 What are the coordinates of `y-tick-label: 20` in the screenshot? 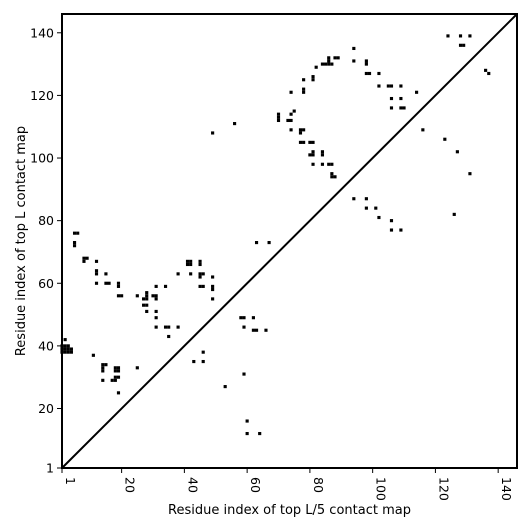 It's located at (46, 408).